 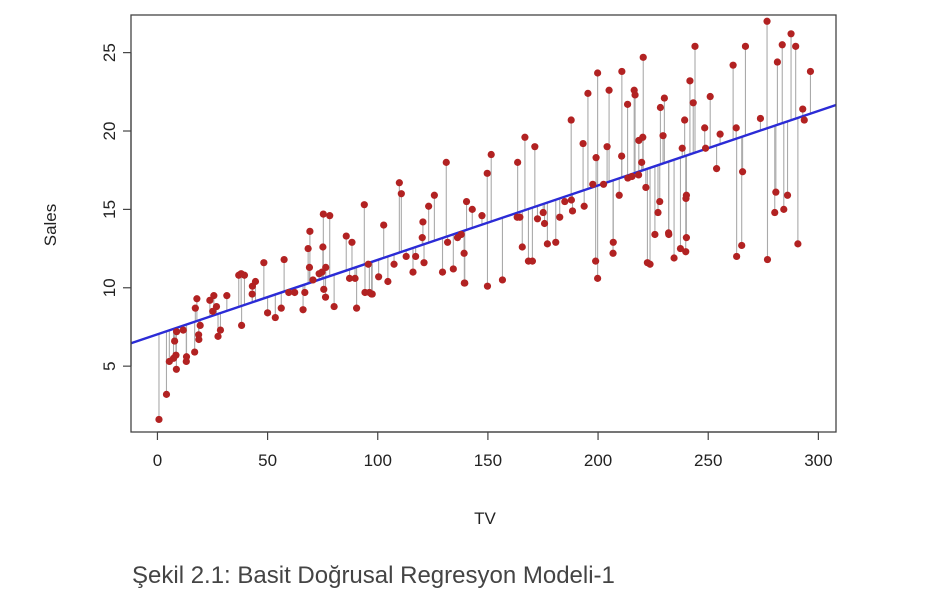 I want to click on y-tick-label: 5, so click(x=109, y=365).